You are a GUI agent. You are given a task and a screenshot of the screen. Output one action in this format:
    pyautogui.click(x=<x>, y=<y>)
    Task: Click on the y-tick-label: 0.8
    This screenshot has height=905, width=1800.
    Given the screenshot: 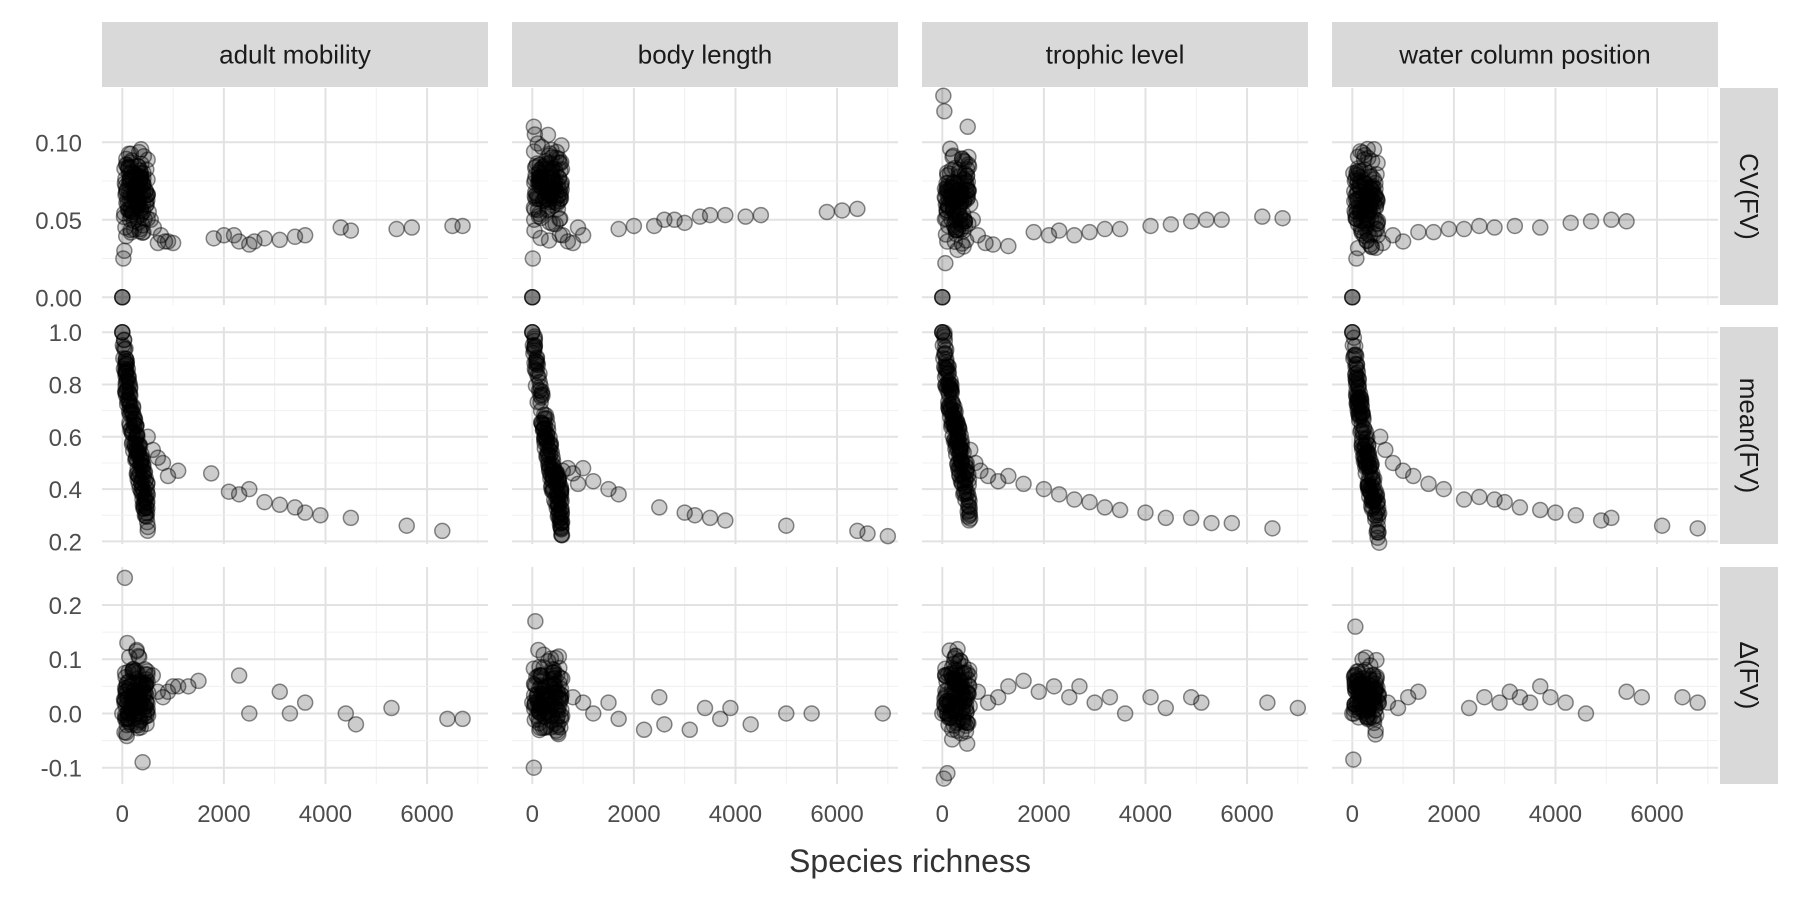 What is the action you would take?
    pyautogui.click(x=65, y=386)
    